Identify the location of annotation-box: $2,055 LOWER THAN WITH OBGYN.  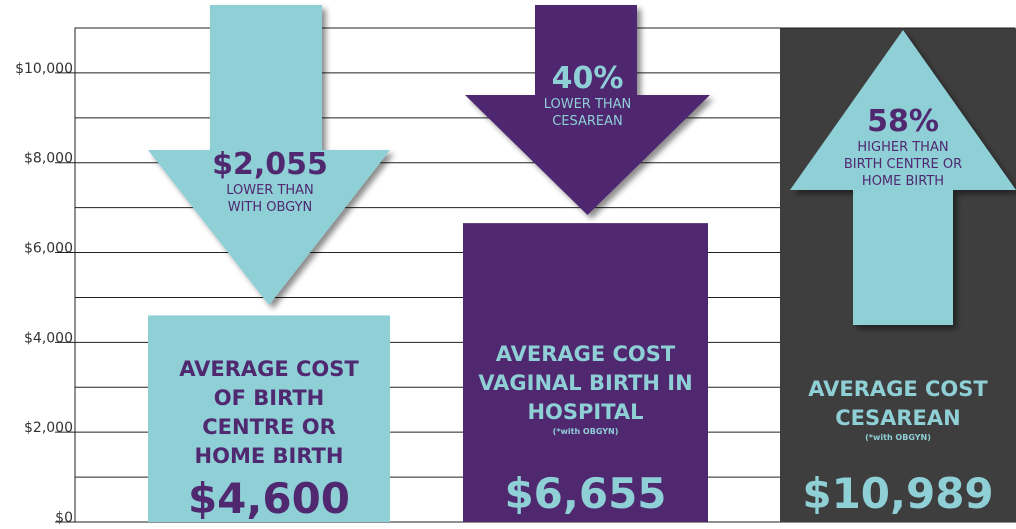
(270, 208).